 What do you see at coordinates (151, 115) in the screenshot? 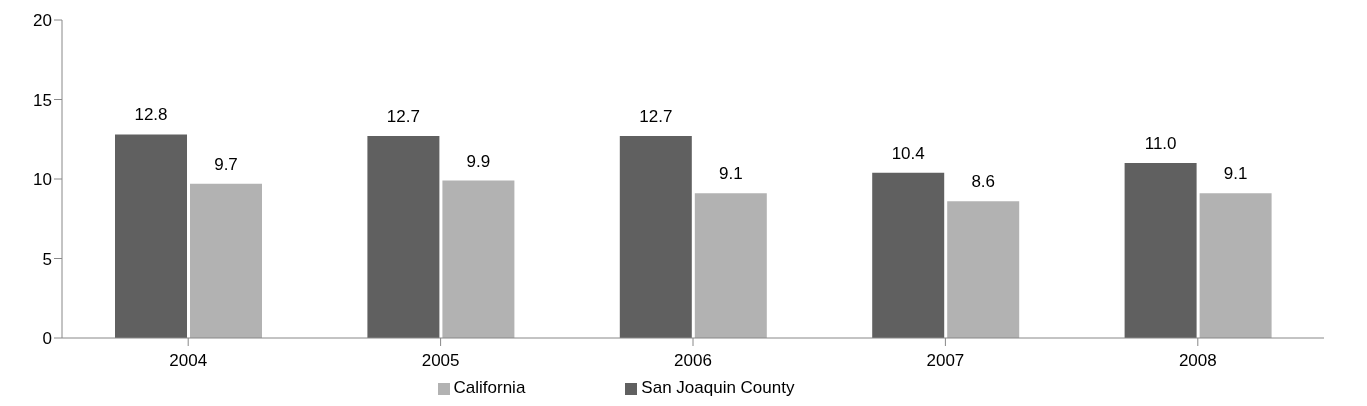
I see `data-label: 12.8` at bounding box center [151, 115].